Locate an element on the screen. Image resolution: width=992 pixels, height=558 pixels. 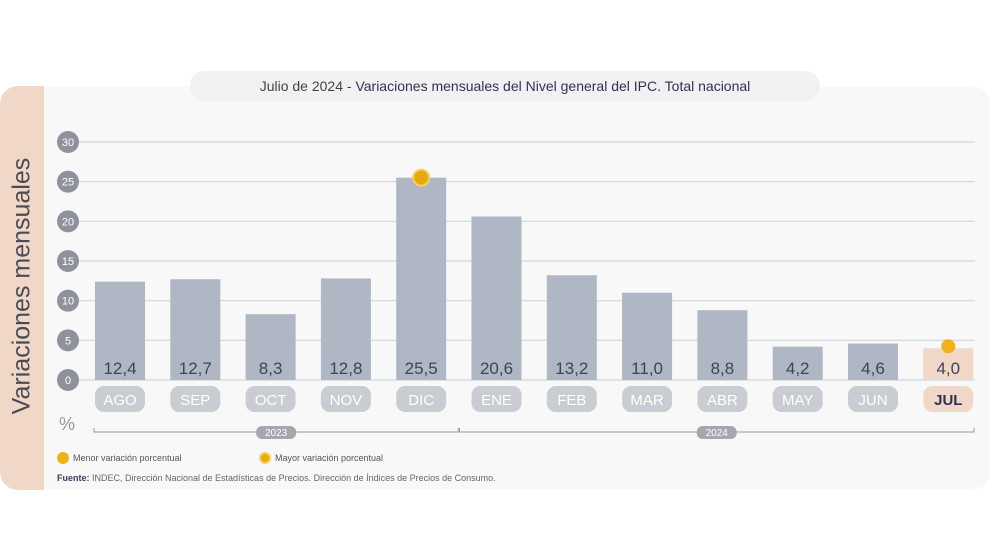
y-tick-label: 25 is located at coordinates (68, 183).